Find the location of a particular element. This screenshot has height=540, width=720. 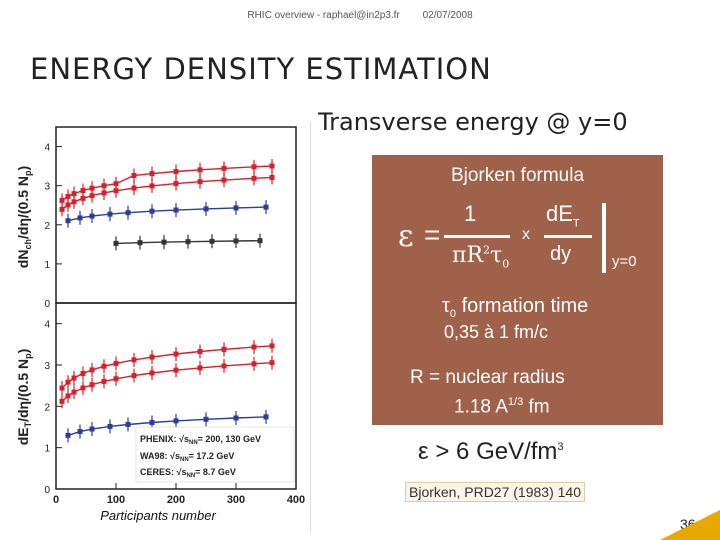

formula-numerator: 1 is located at coordinates (470, 213).